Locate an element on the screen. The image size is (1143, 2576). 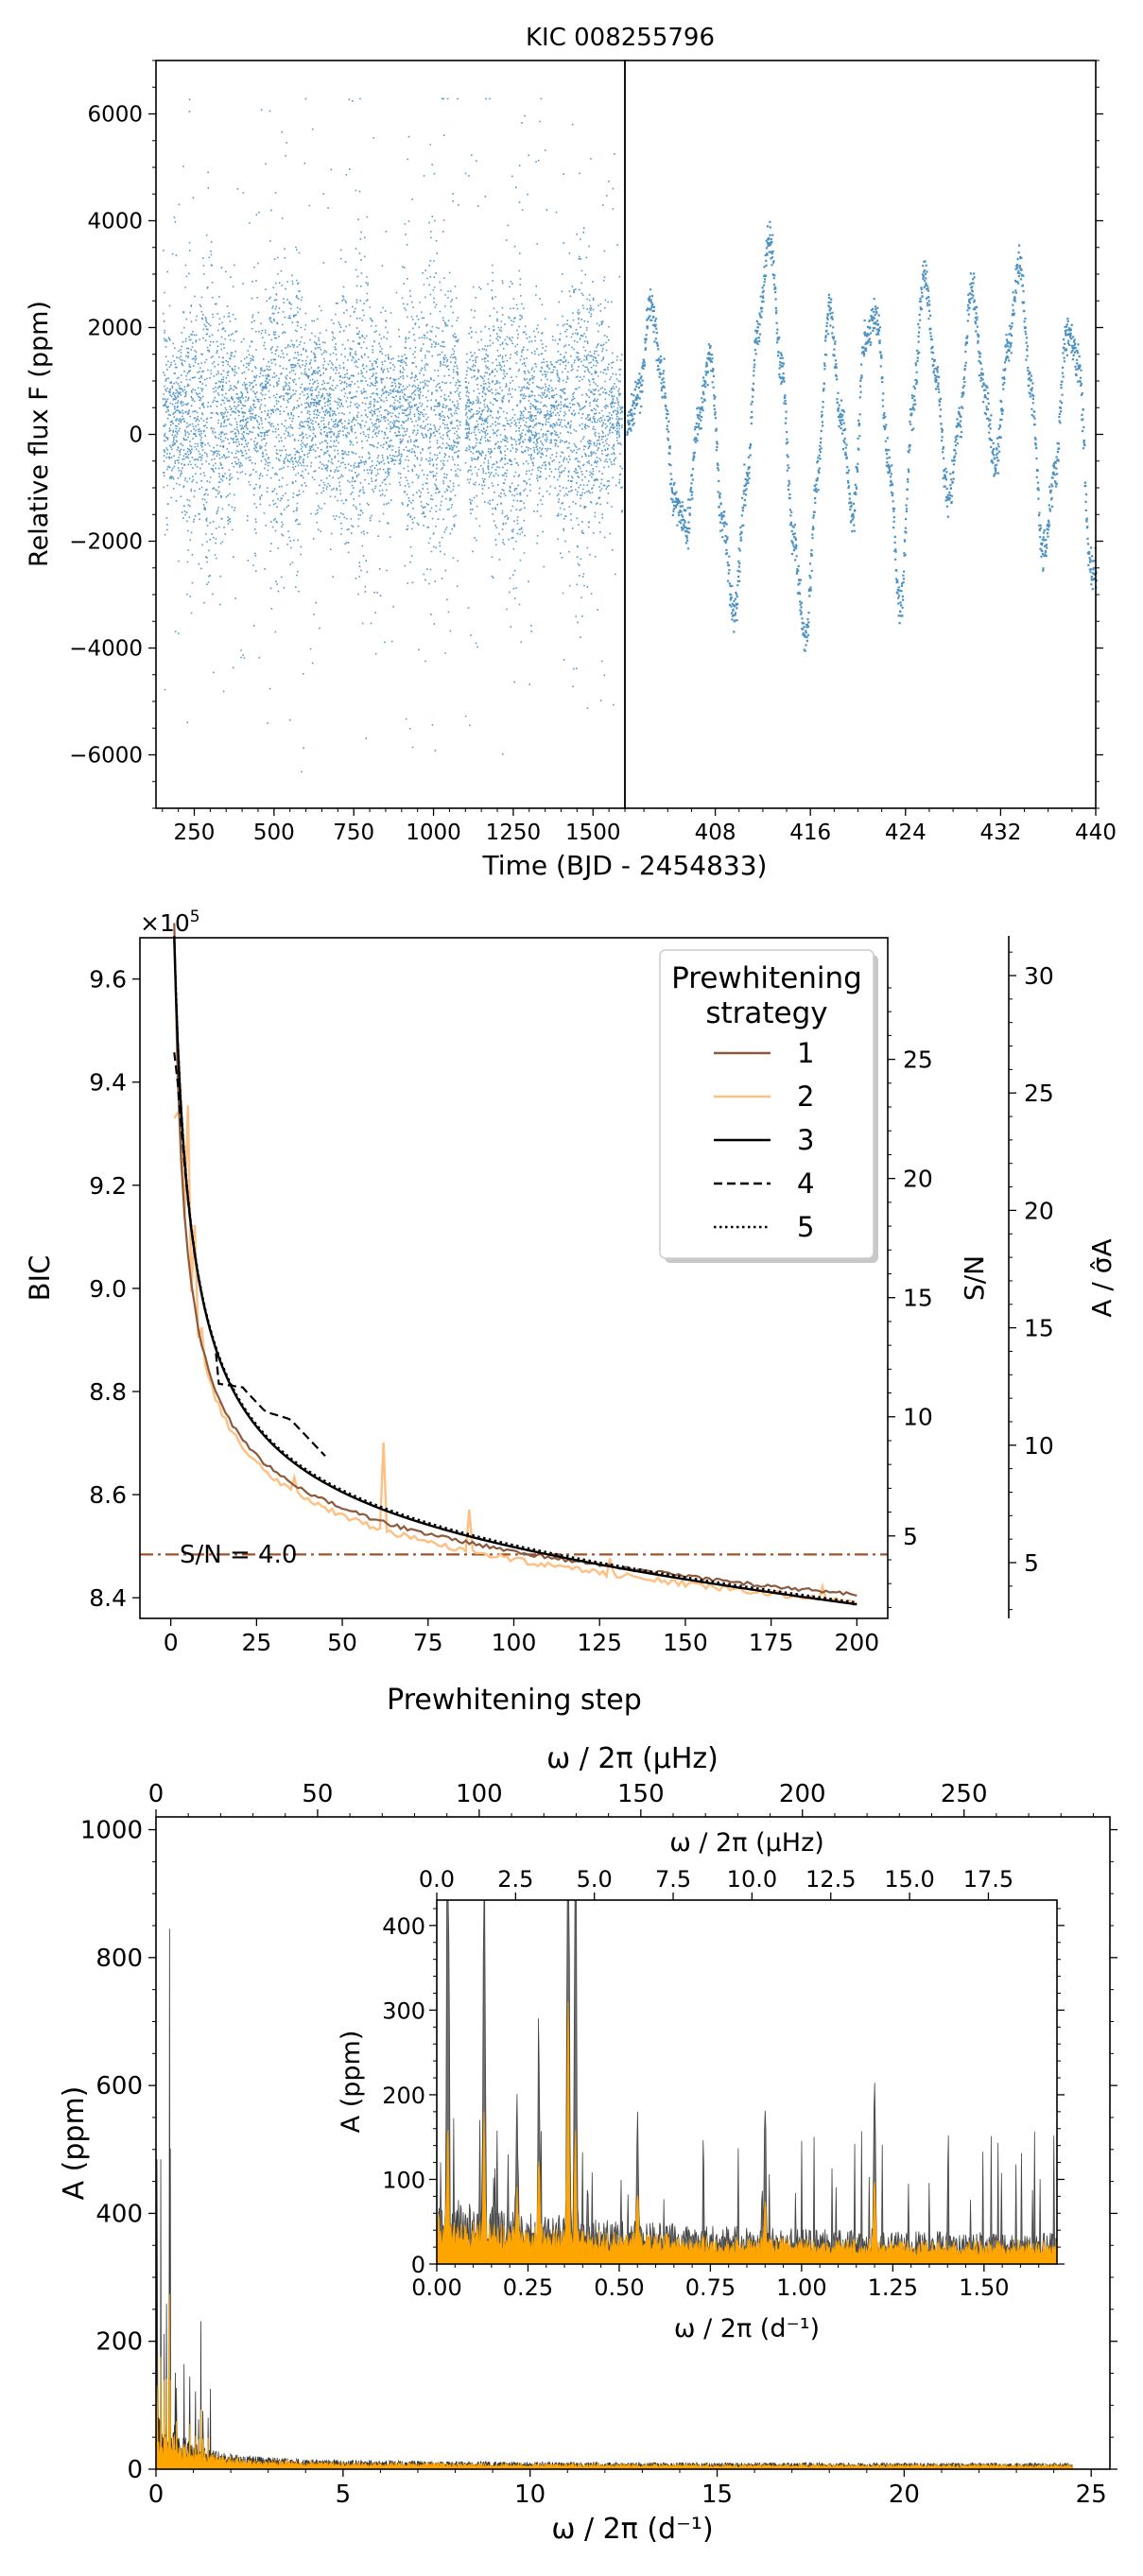
periodogram-xtick-label: 20 is located at coordinates (904, 2495).